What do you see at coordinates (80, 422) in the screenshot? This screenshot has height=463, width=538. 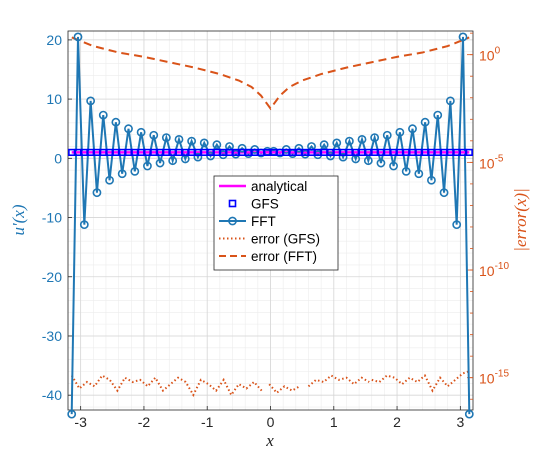 I see `bottom-tick-label: -3` at bounding box center [80, 422].